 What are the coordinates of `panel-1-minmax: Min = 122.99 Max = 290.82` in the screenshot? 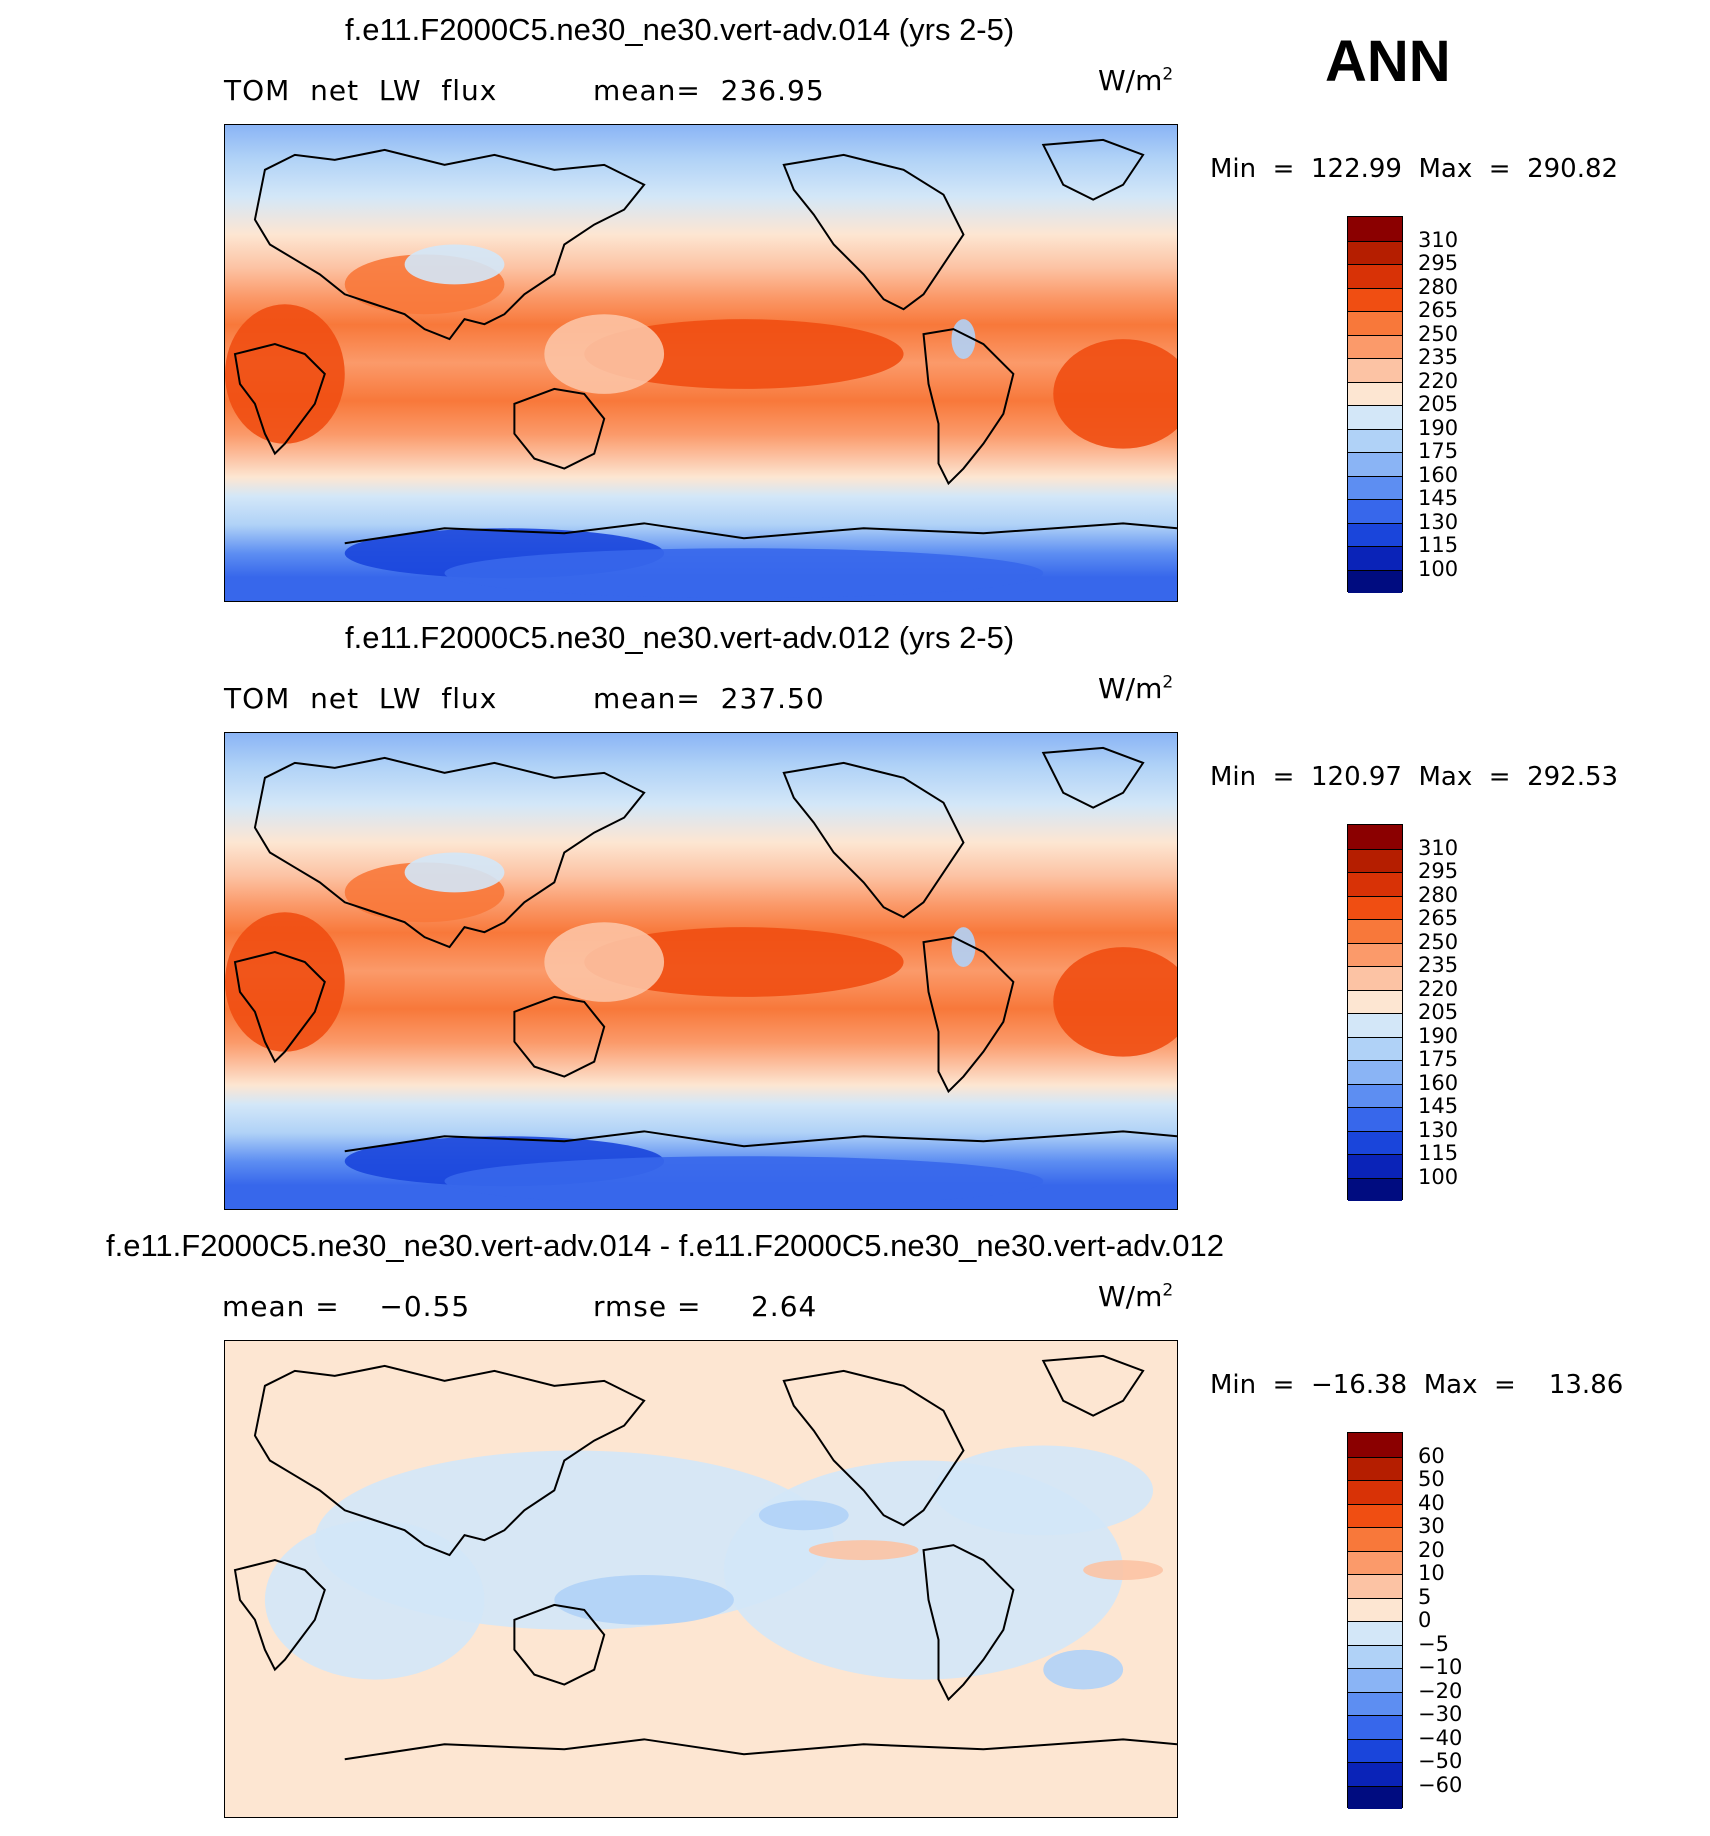 It's located at (1414, 169).